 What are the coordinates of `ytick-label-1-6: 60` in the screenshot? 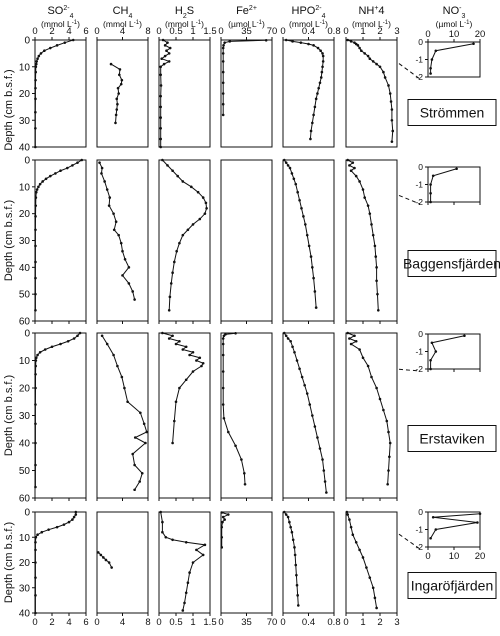 It's located at (25, 322).